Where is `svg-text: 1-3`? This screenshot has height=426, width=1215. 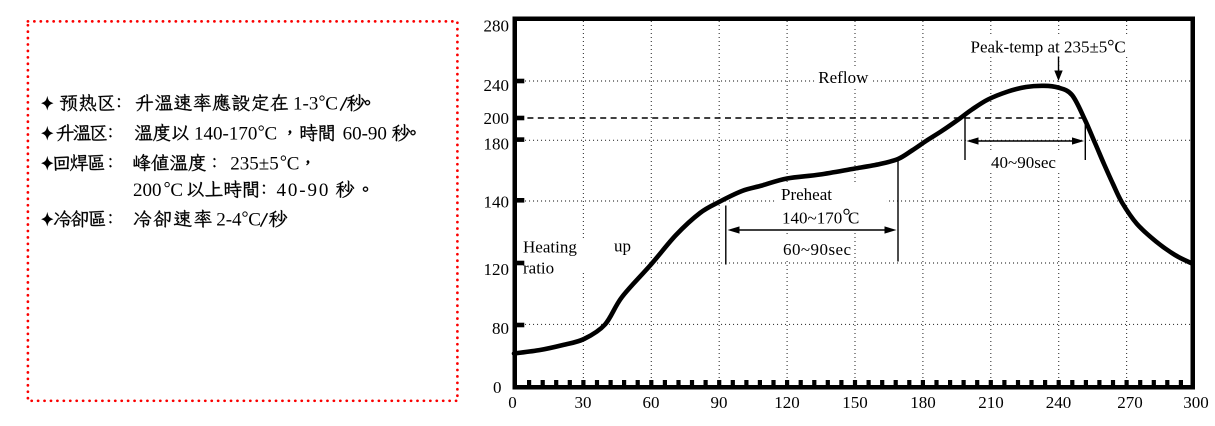 svg-text: 1-3 is located at coordinates (305, 104).